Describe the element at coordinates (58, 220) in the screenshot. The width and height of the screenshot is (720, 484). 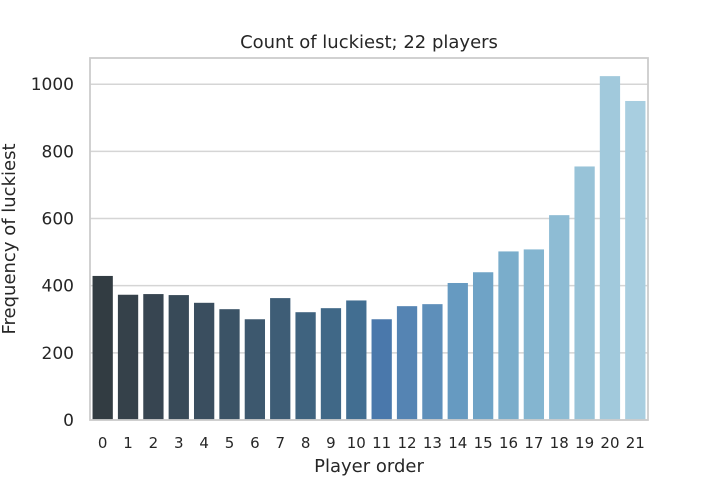
I see `y-tick-label: 600` at that location.